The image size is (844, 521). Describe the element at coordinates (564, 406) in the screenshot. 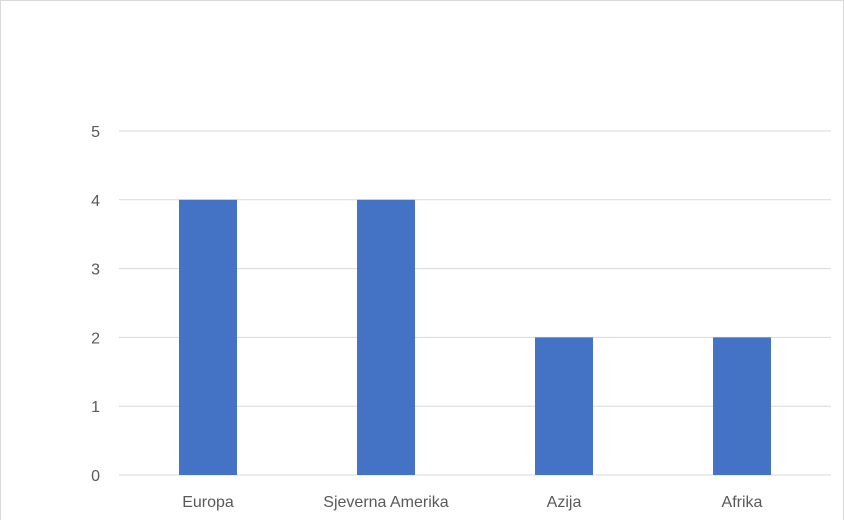

I see `bar-azija` at that location.